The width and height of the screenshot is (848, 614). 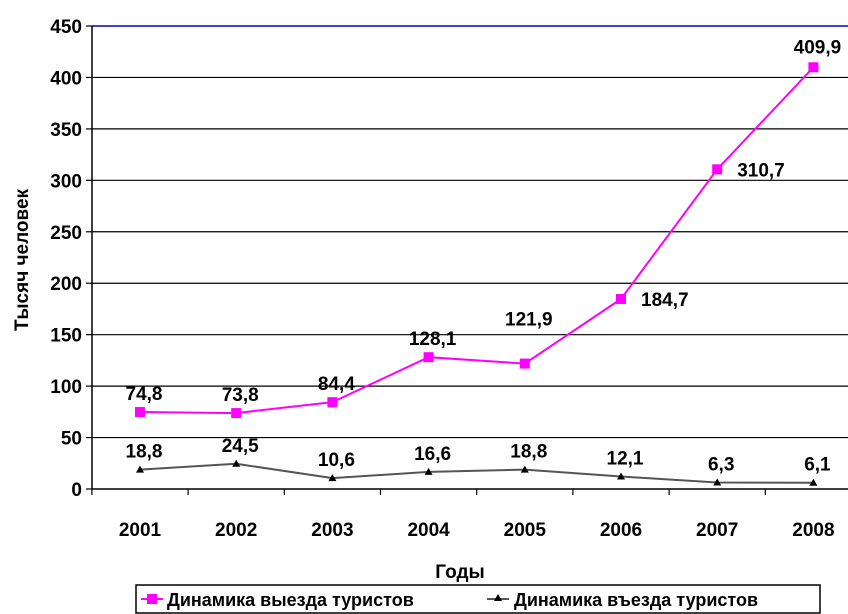 What do you see at coordinates (66, 27) in the screenshot?
I see `y-tick-label: 450` at bounding box center [66, 27].